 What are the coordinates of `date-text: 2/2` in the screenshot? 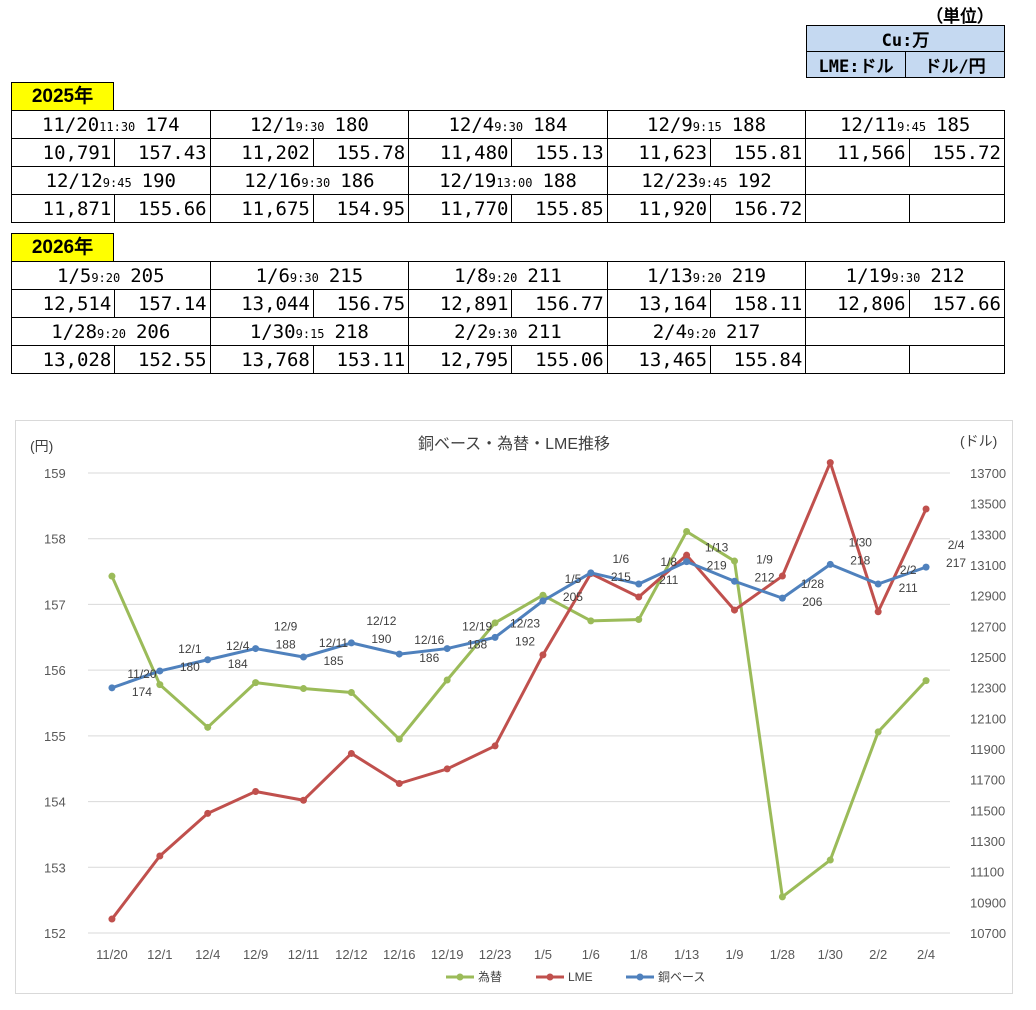 It's located at (471, 331).